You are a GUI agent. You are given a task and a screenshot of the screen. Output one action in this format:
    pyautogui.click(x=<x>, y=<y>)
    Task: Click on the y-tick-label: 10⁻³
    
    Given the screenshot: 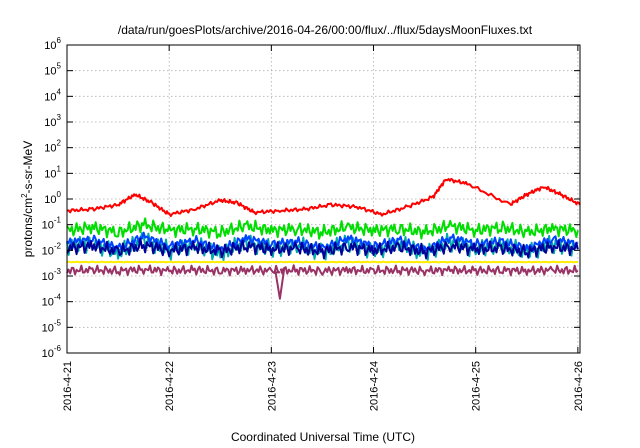 What is the action you would take?
    pyautogui.click(x=52, y=275)
    